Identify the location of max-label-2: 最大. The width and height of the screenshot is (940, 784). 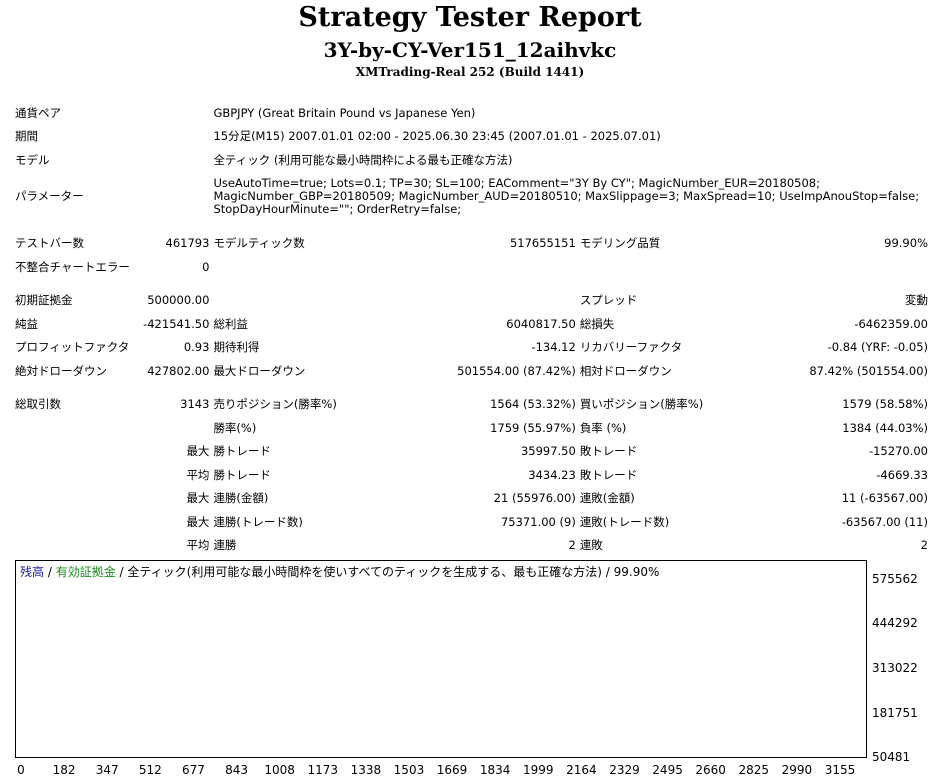
(198, 521).